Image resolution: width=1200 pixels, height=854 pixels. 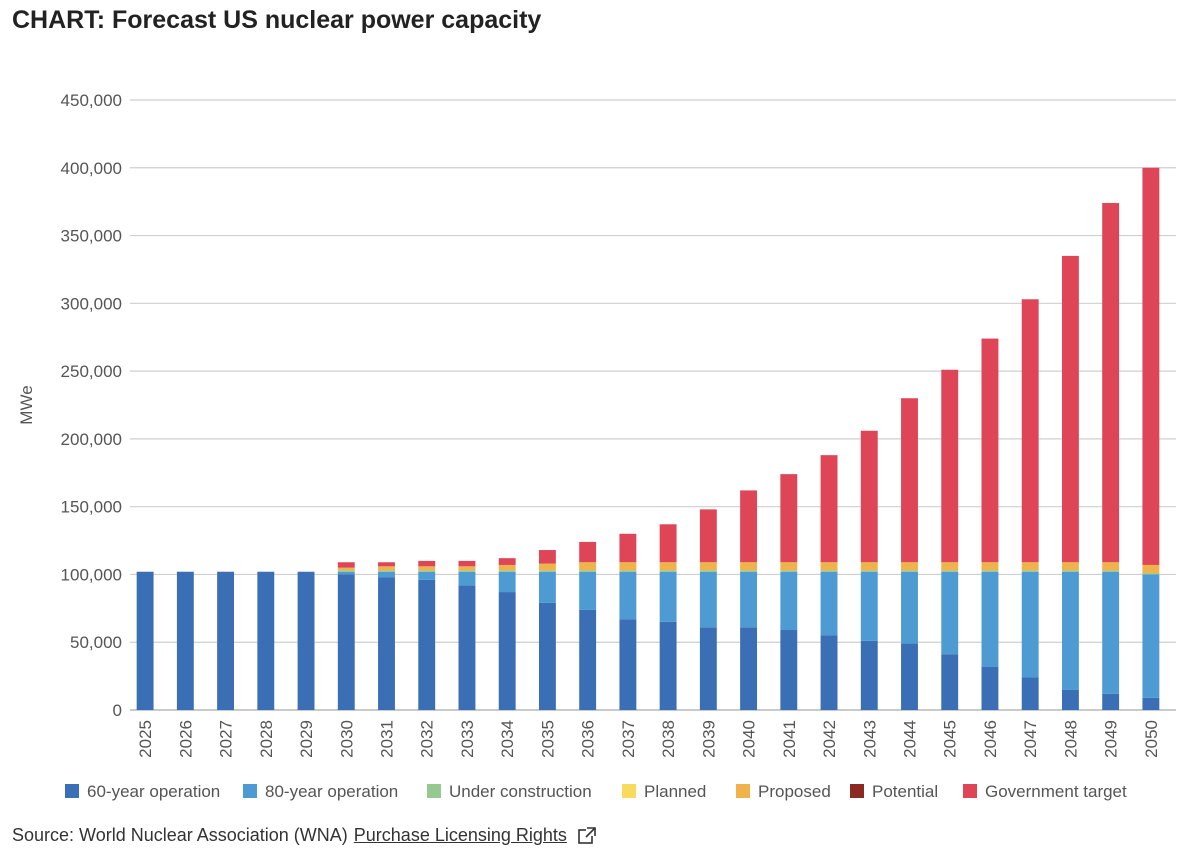 What do you see at coordinates (91, 439) in the screenshot?
I see `y-tick-label: 200,000` at bounding box center [91, 439].